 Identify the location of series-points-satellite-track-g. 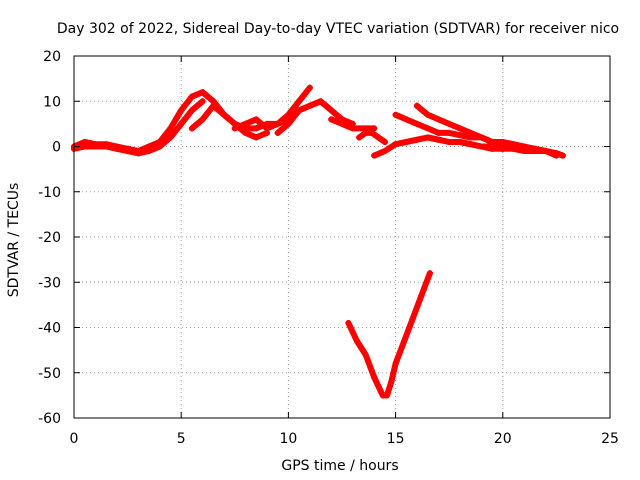
(372, 137).